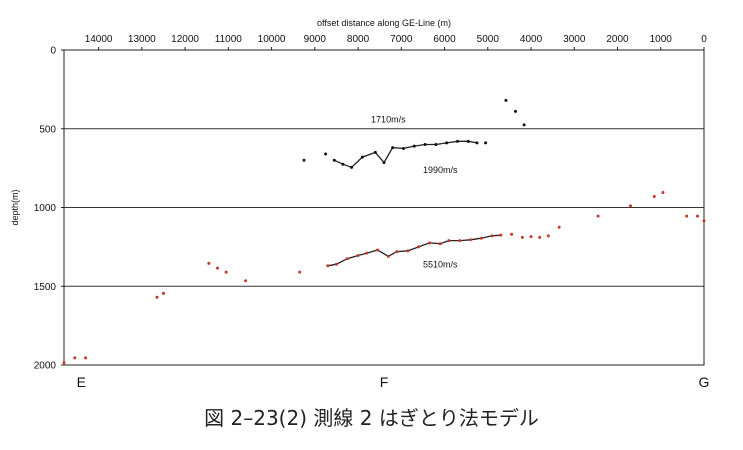 Image resolution: width=743 pixels, height=450 pixels. I want to click on y-axis-title: depth(m), so click(15, 207).